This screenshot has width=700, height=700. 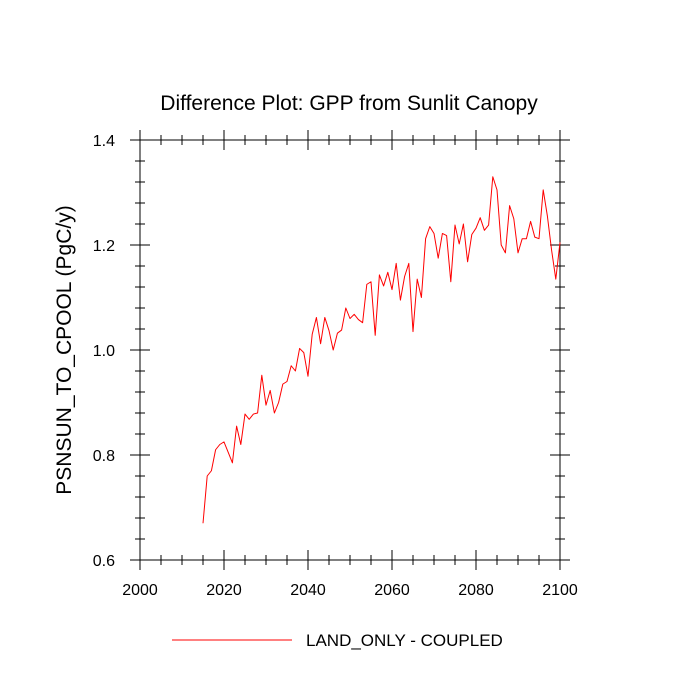 I want to click on y-tick-label: 0.8, so click(x=104, y=456).